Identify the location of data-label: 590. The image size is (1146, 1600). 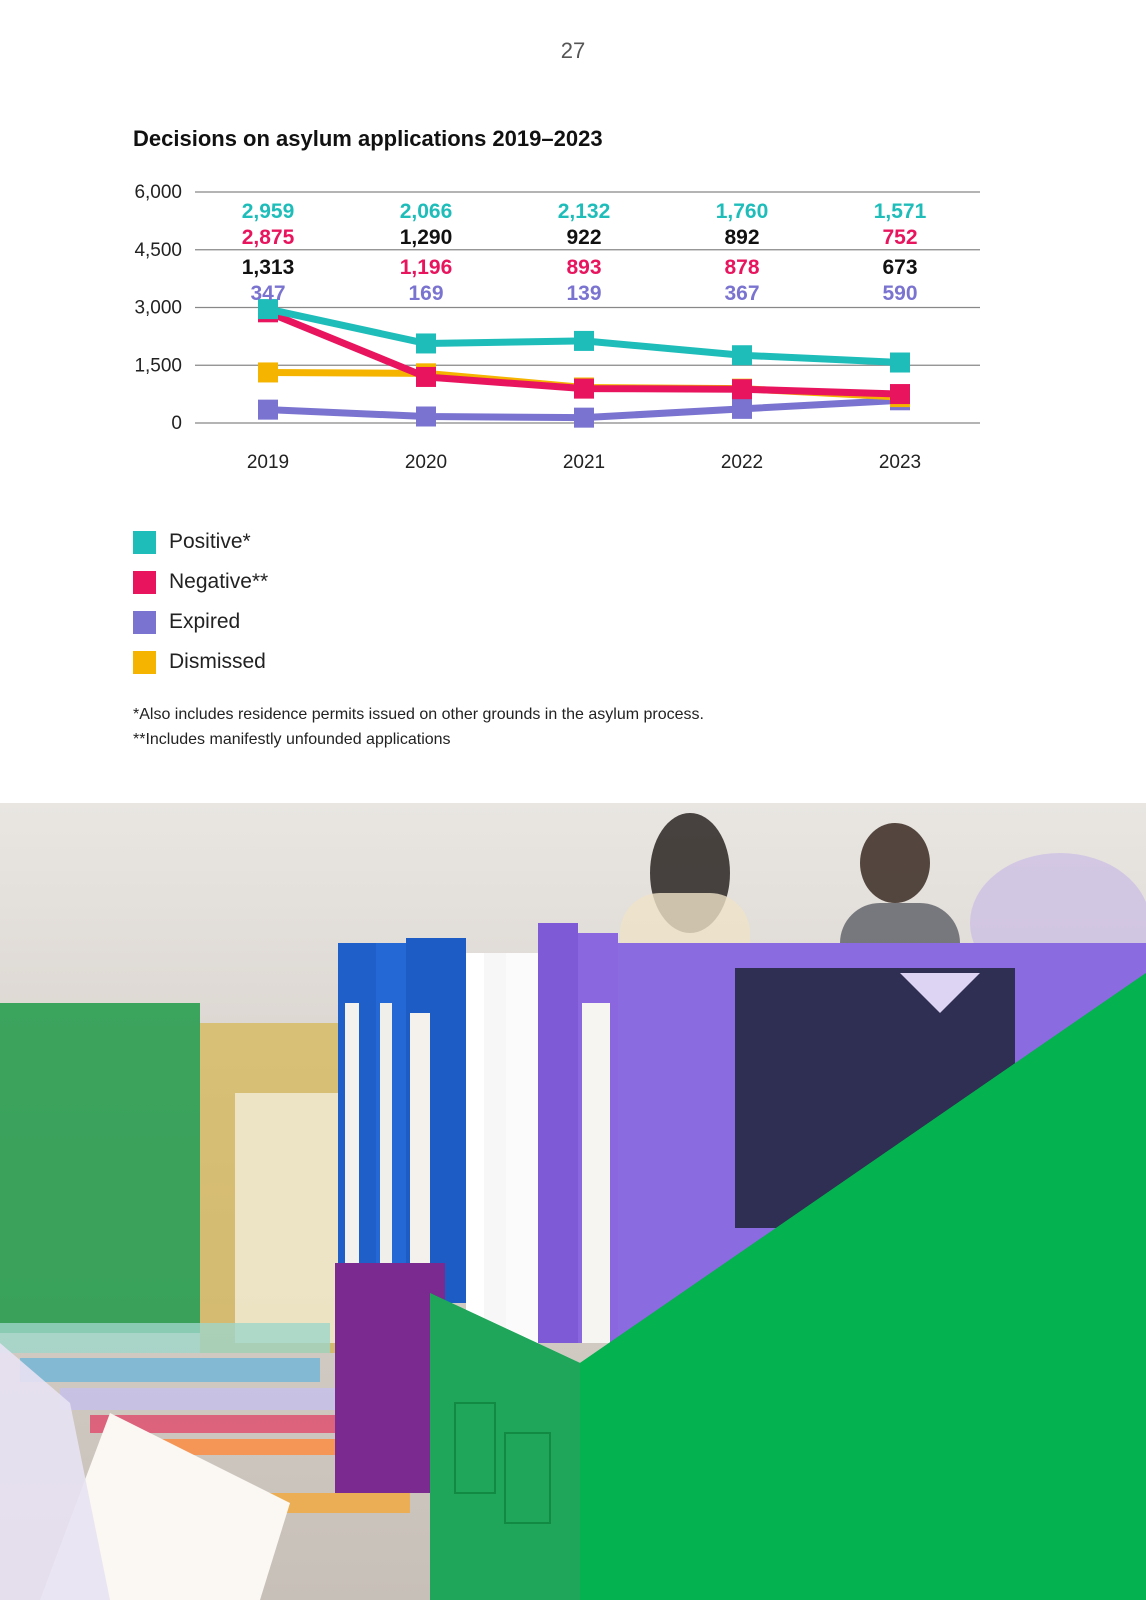
(899, 293).